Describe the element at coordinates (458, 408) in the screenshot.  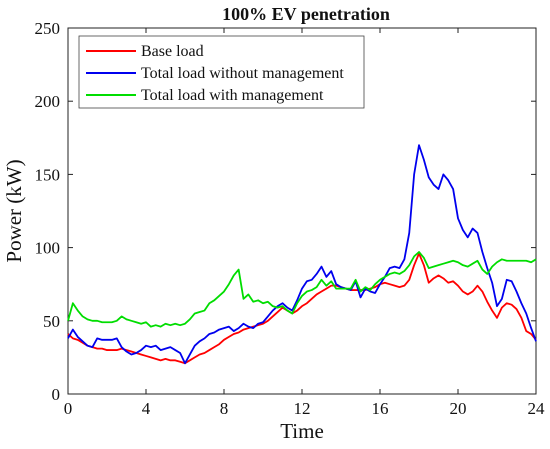
I see `x-tick-label: 20` at that location.